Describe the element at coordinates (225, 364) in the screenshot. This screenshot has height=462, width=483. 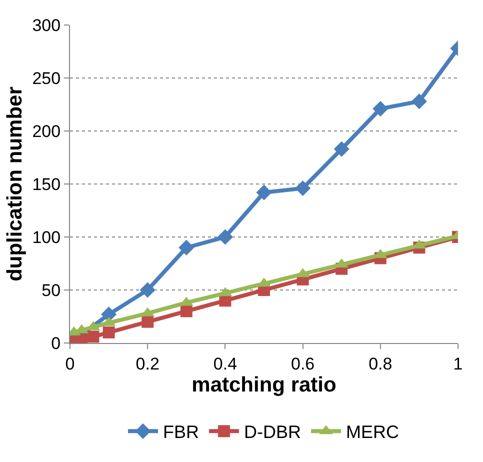
I see `x-tick-label: 0.4` at that location.